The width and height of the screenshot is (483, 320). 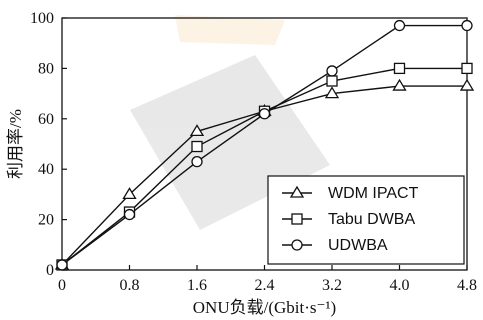 I want to click on legend-marker-square, so click(x=297, y=219).